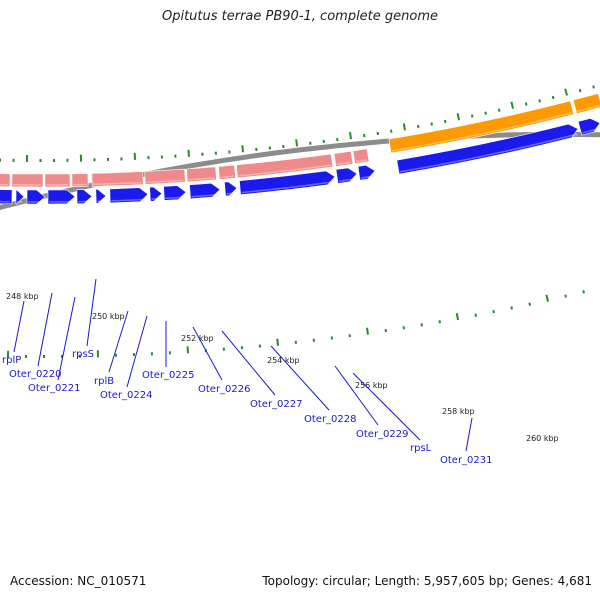 This screenshot has width=600, height=600. What do you see at coordinates (330, 419) in the screenshot?
I see `gene-label: Oter_0228` at bounding box center [330, 419].